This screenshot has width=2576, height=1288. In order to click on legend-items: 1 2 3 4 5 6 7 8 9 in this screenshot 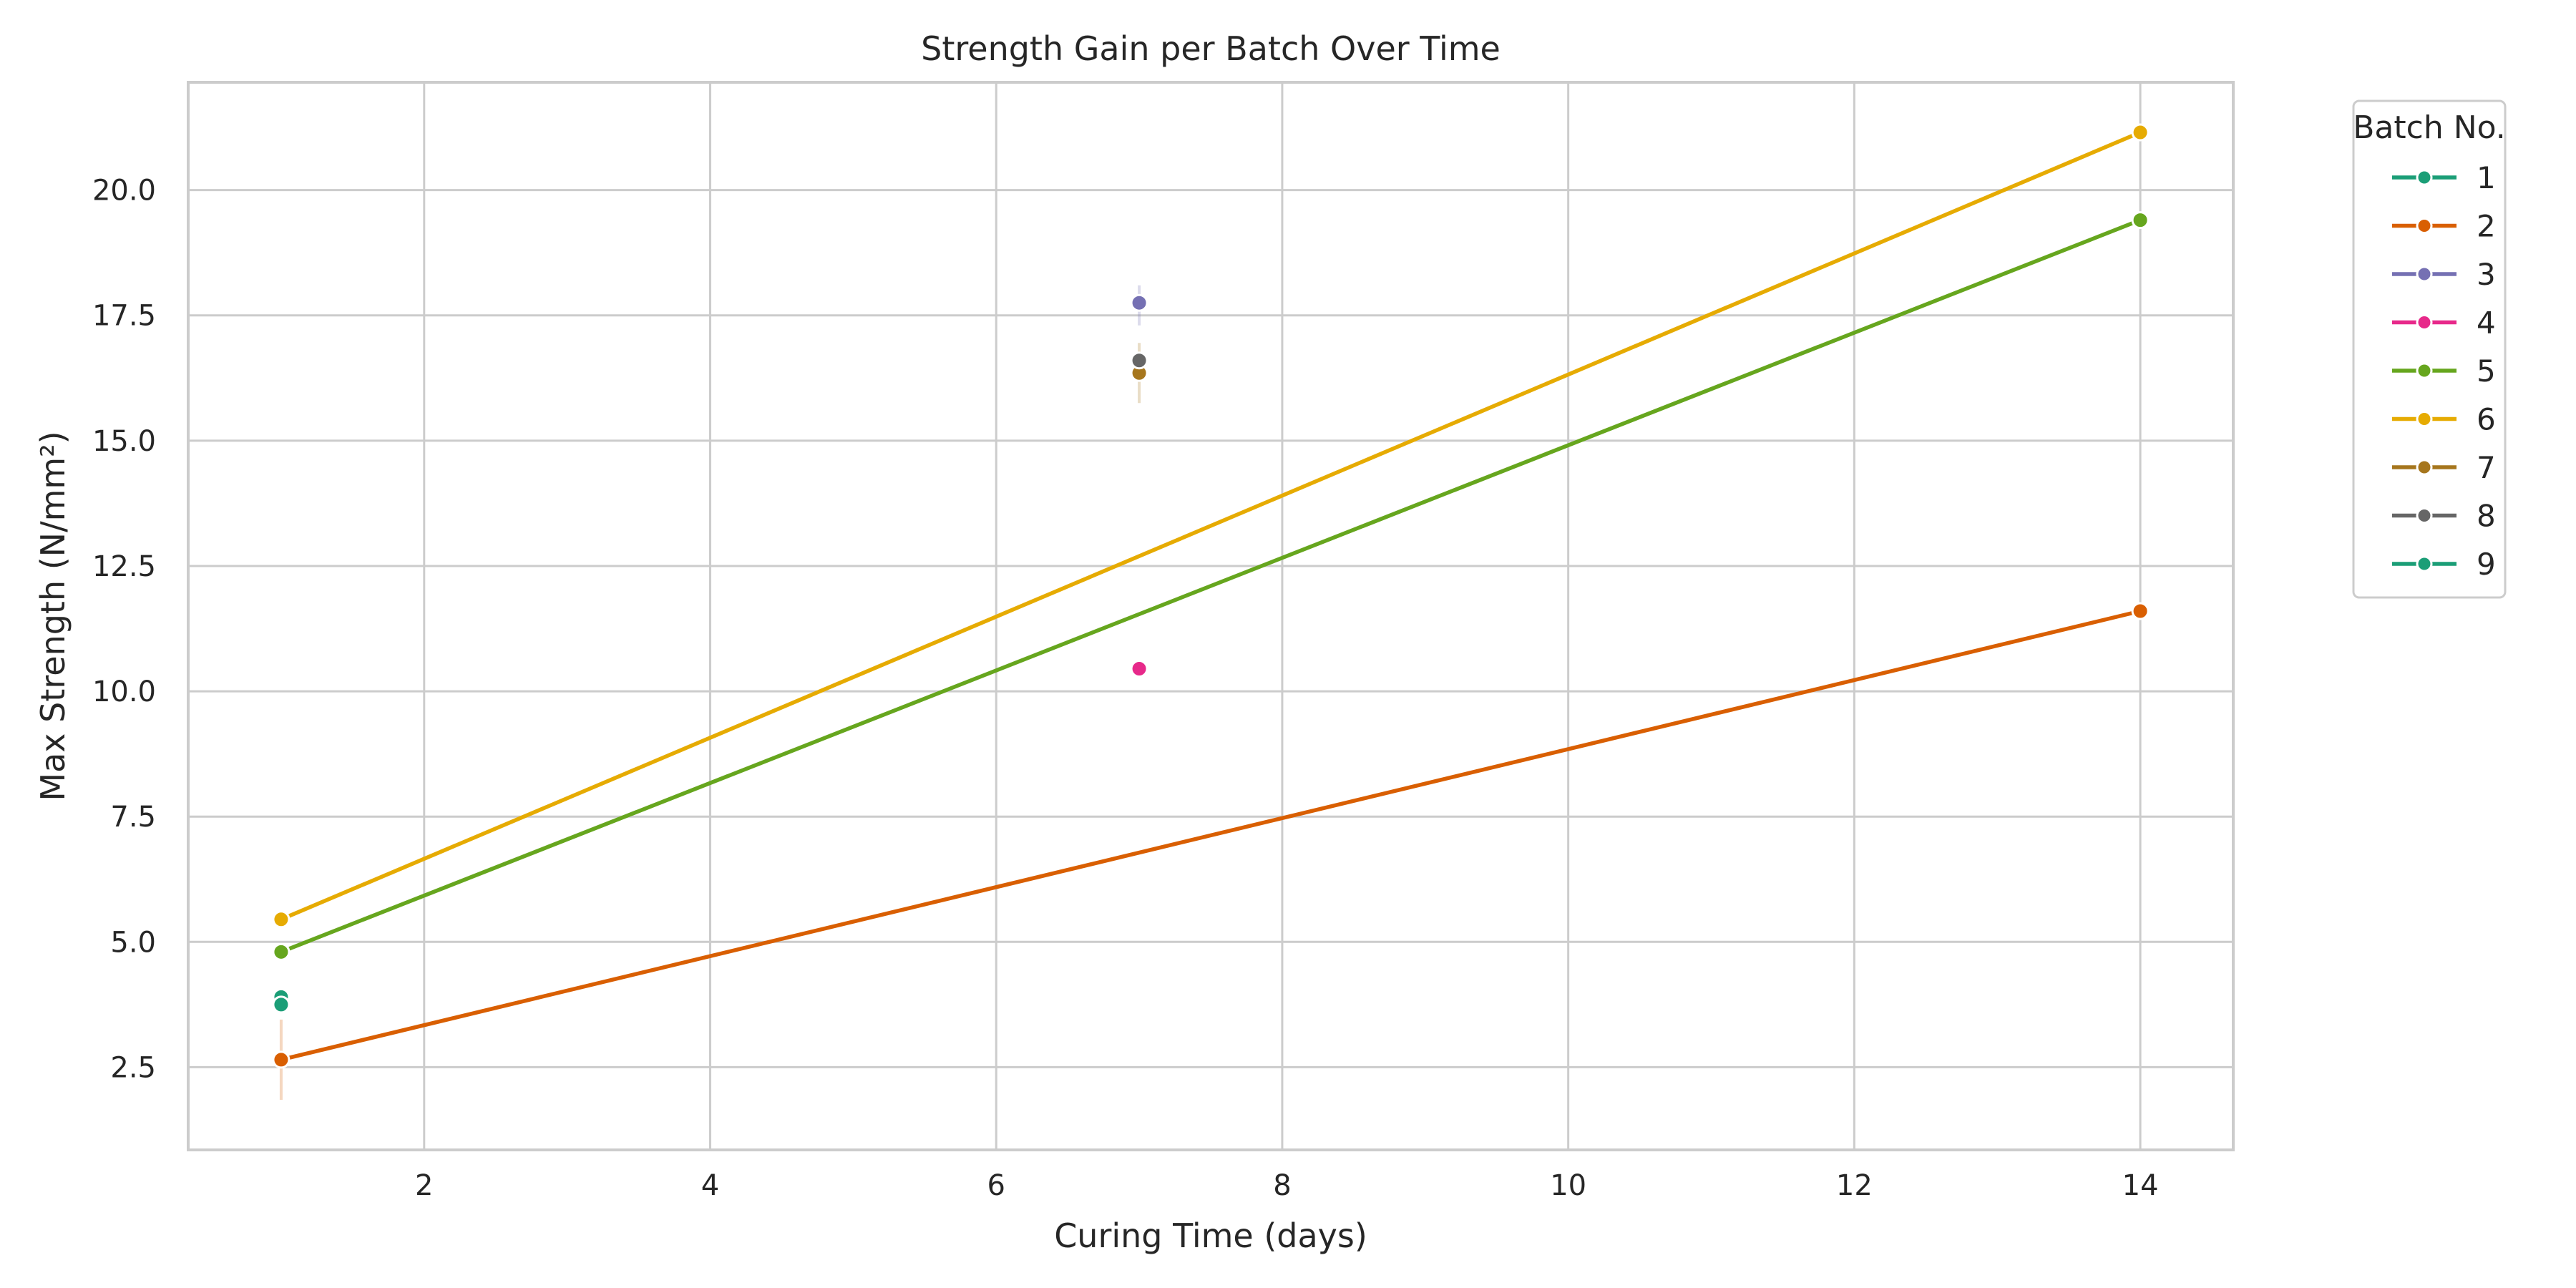, I will do `click(2444, 371)`.